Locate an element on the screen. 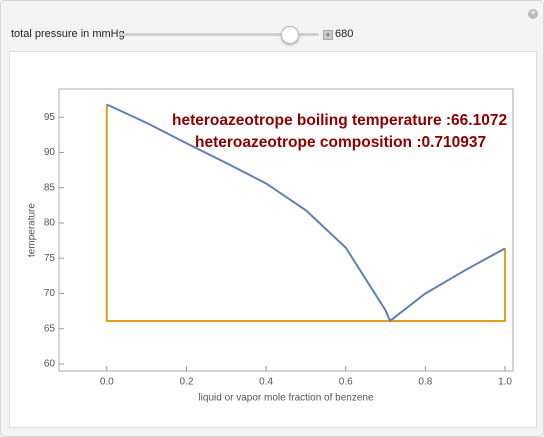 This screenshot has height=437, width=544. x-tick-label: 0.0 is located at coordinates (107, 382).